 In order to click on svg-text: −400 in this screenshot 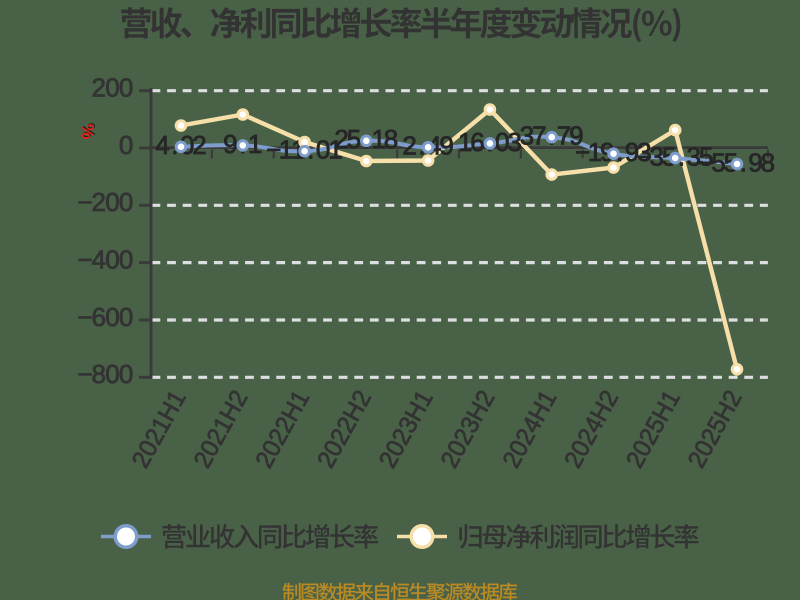, I will do `click(105, 259)`.